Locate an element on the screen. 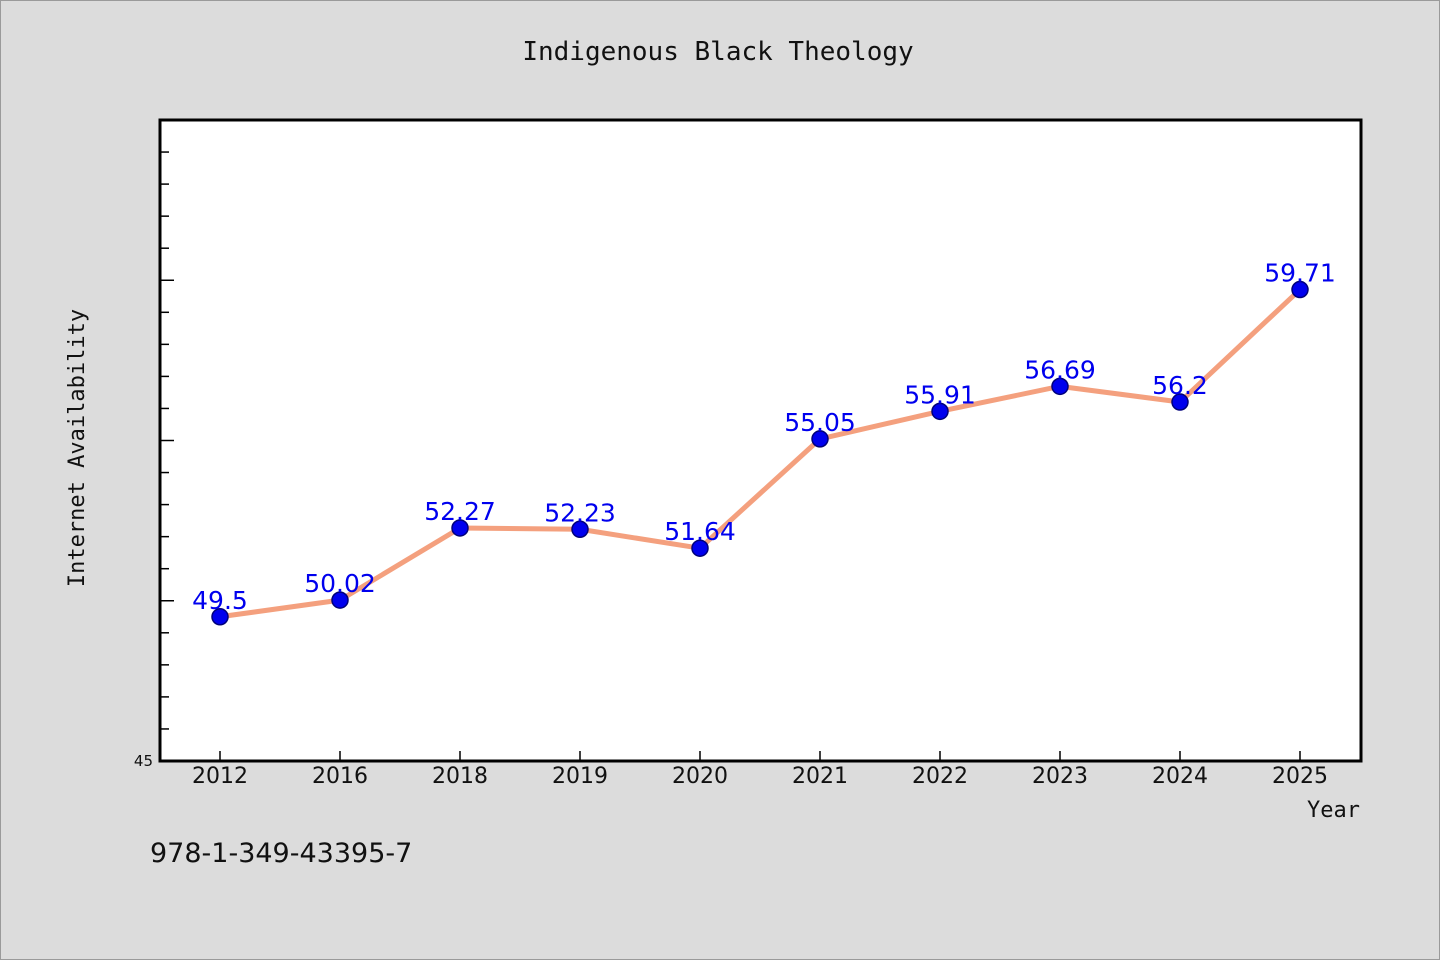  x-tick-label: 2024 is located at coordinates (1180, 776).